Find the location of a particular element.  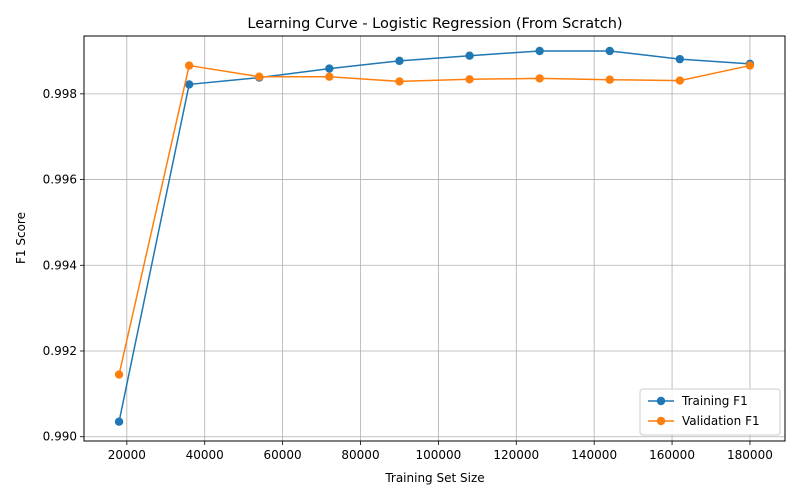

x-tick-label: 180000 is located at coordinates (750, 455).